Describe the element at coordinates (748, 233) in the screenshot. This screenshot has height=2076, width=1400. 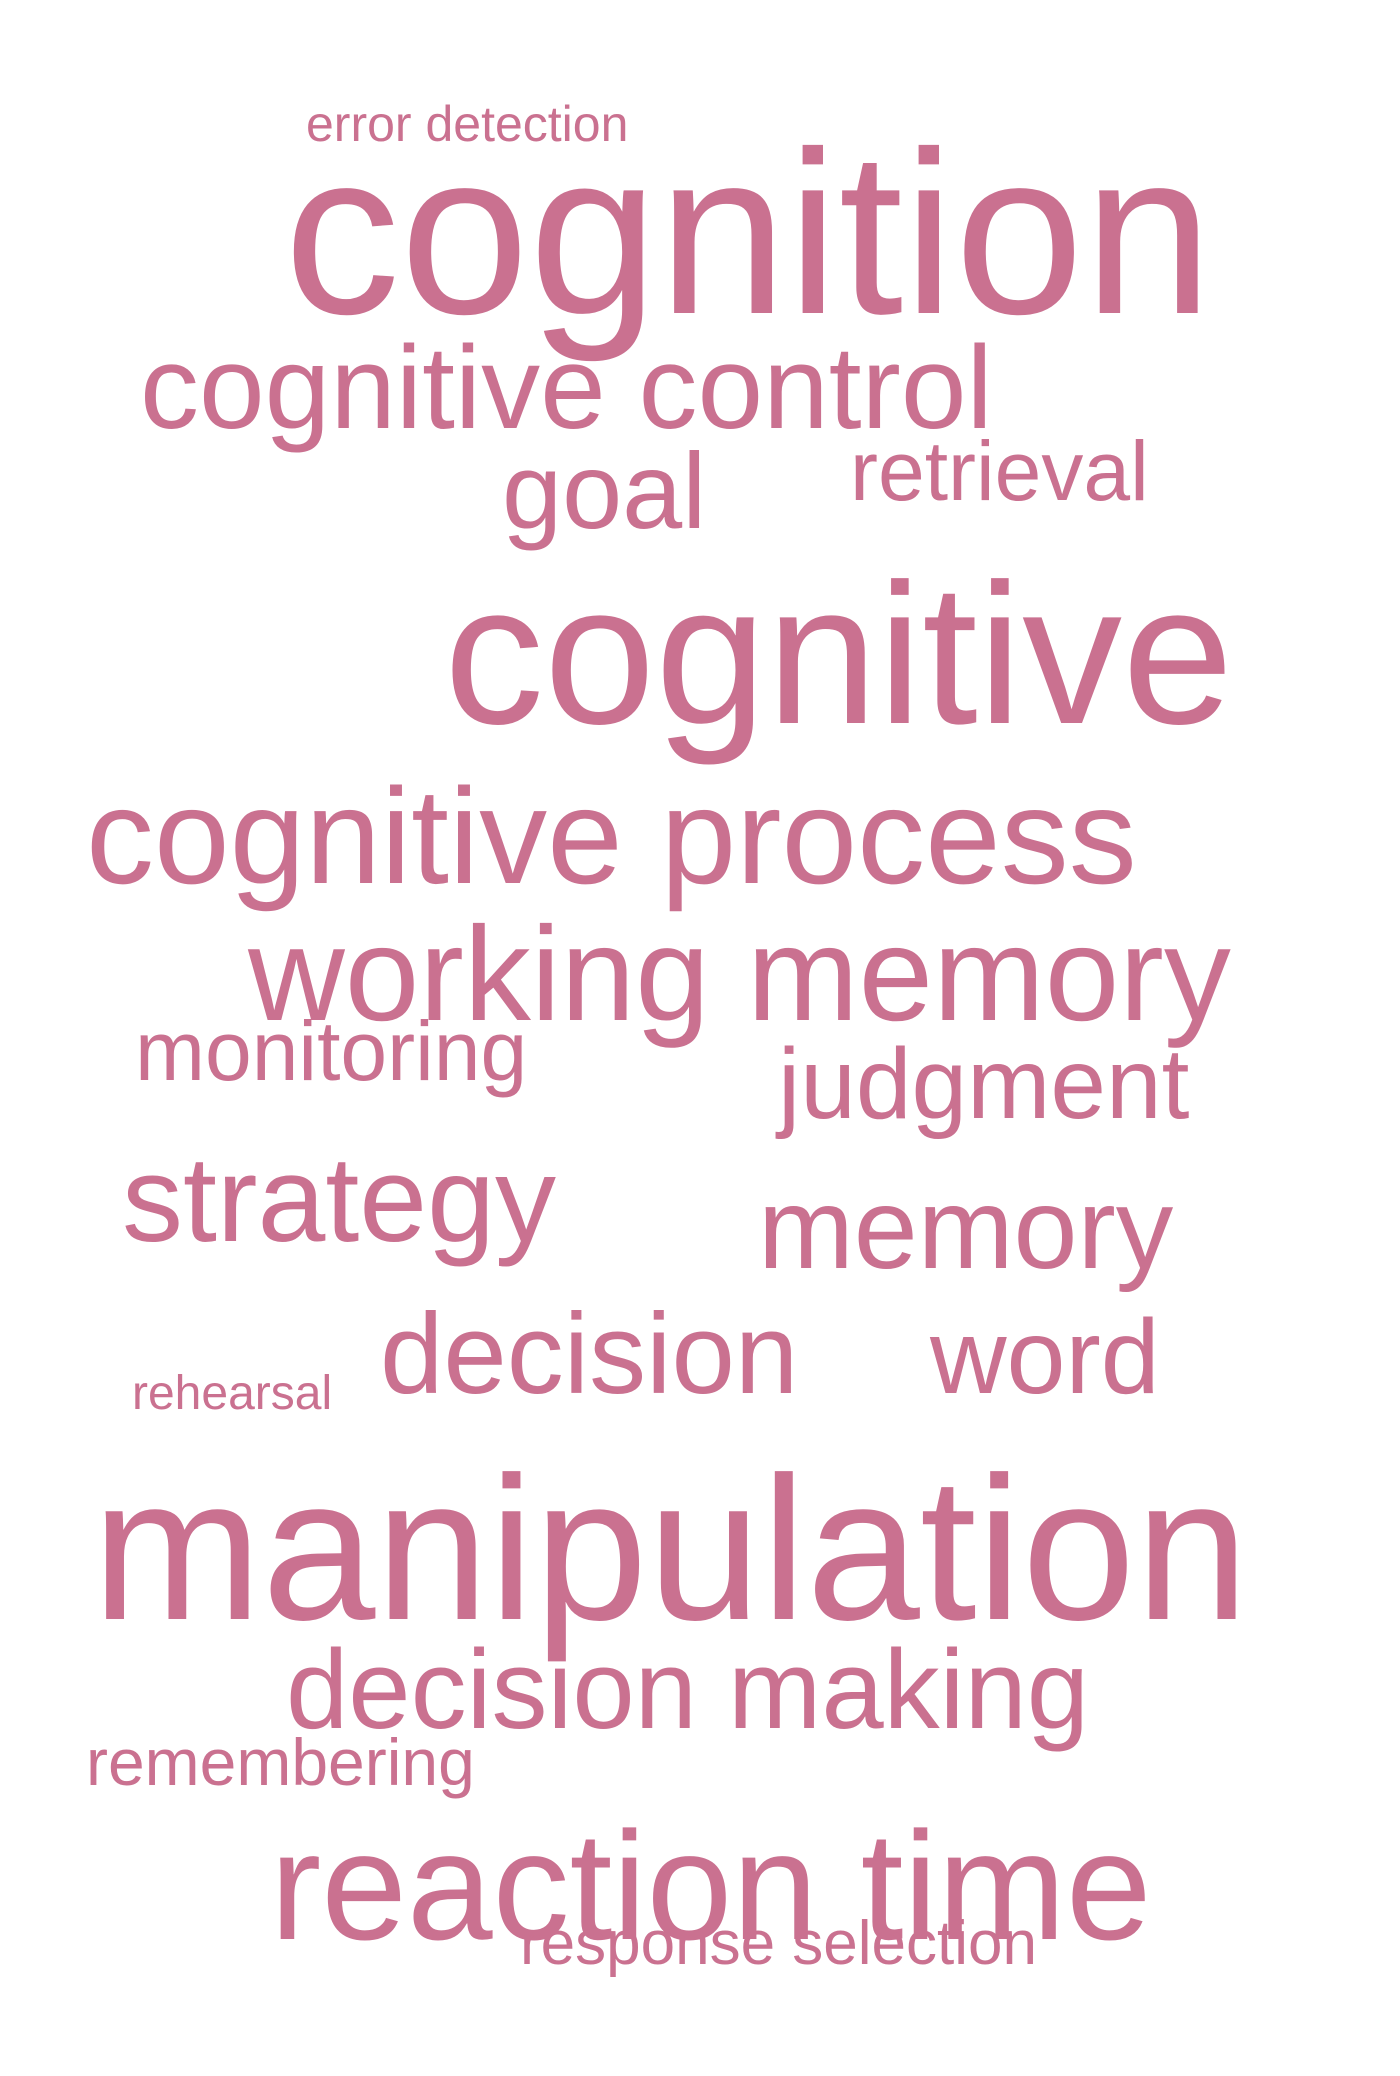
I see `word-cognition: cognition` at that location.